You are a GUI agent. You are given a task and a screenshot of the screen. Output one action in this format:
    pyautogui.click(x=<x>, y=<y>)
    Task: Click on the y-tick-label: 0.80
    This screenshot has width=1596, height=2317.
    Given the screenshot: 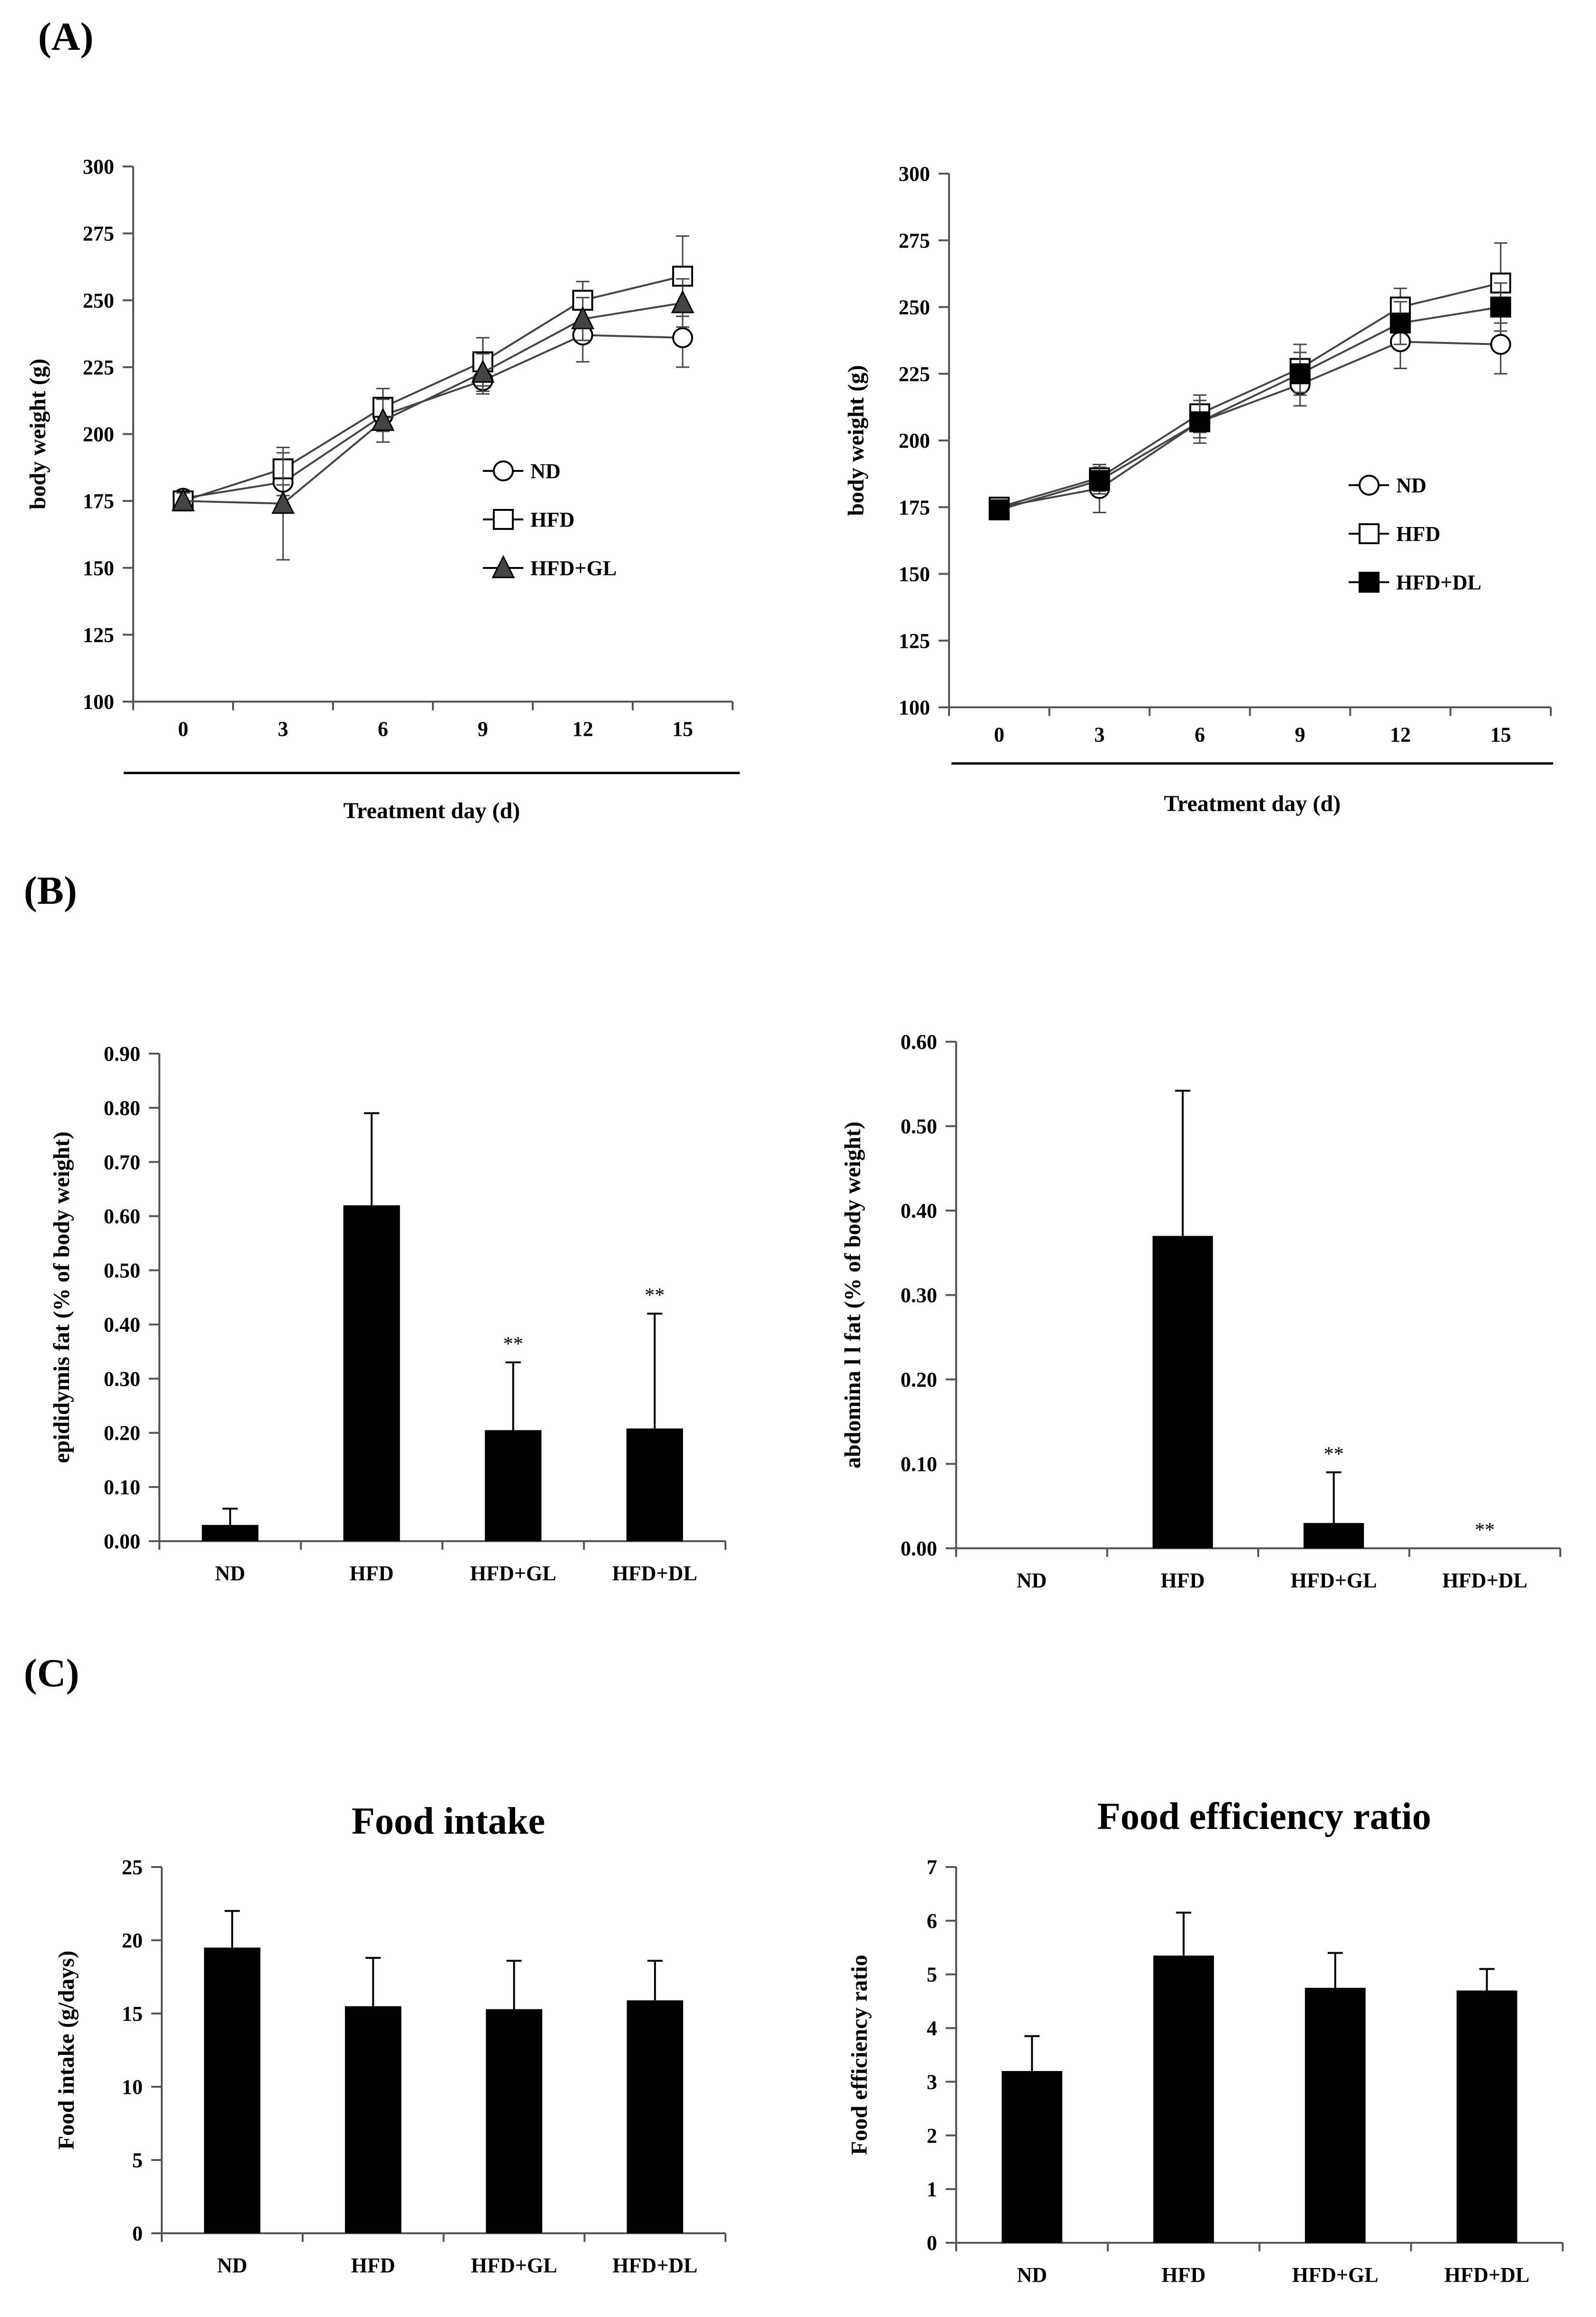 What is the action you would take?
    pyautogui.click(x=122, y=1108)
    